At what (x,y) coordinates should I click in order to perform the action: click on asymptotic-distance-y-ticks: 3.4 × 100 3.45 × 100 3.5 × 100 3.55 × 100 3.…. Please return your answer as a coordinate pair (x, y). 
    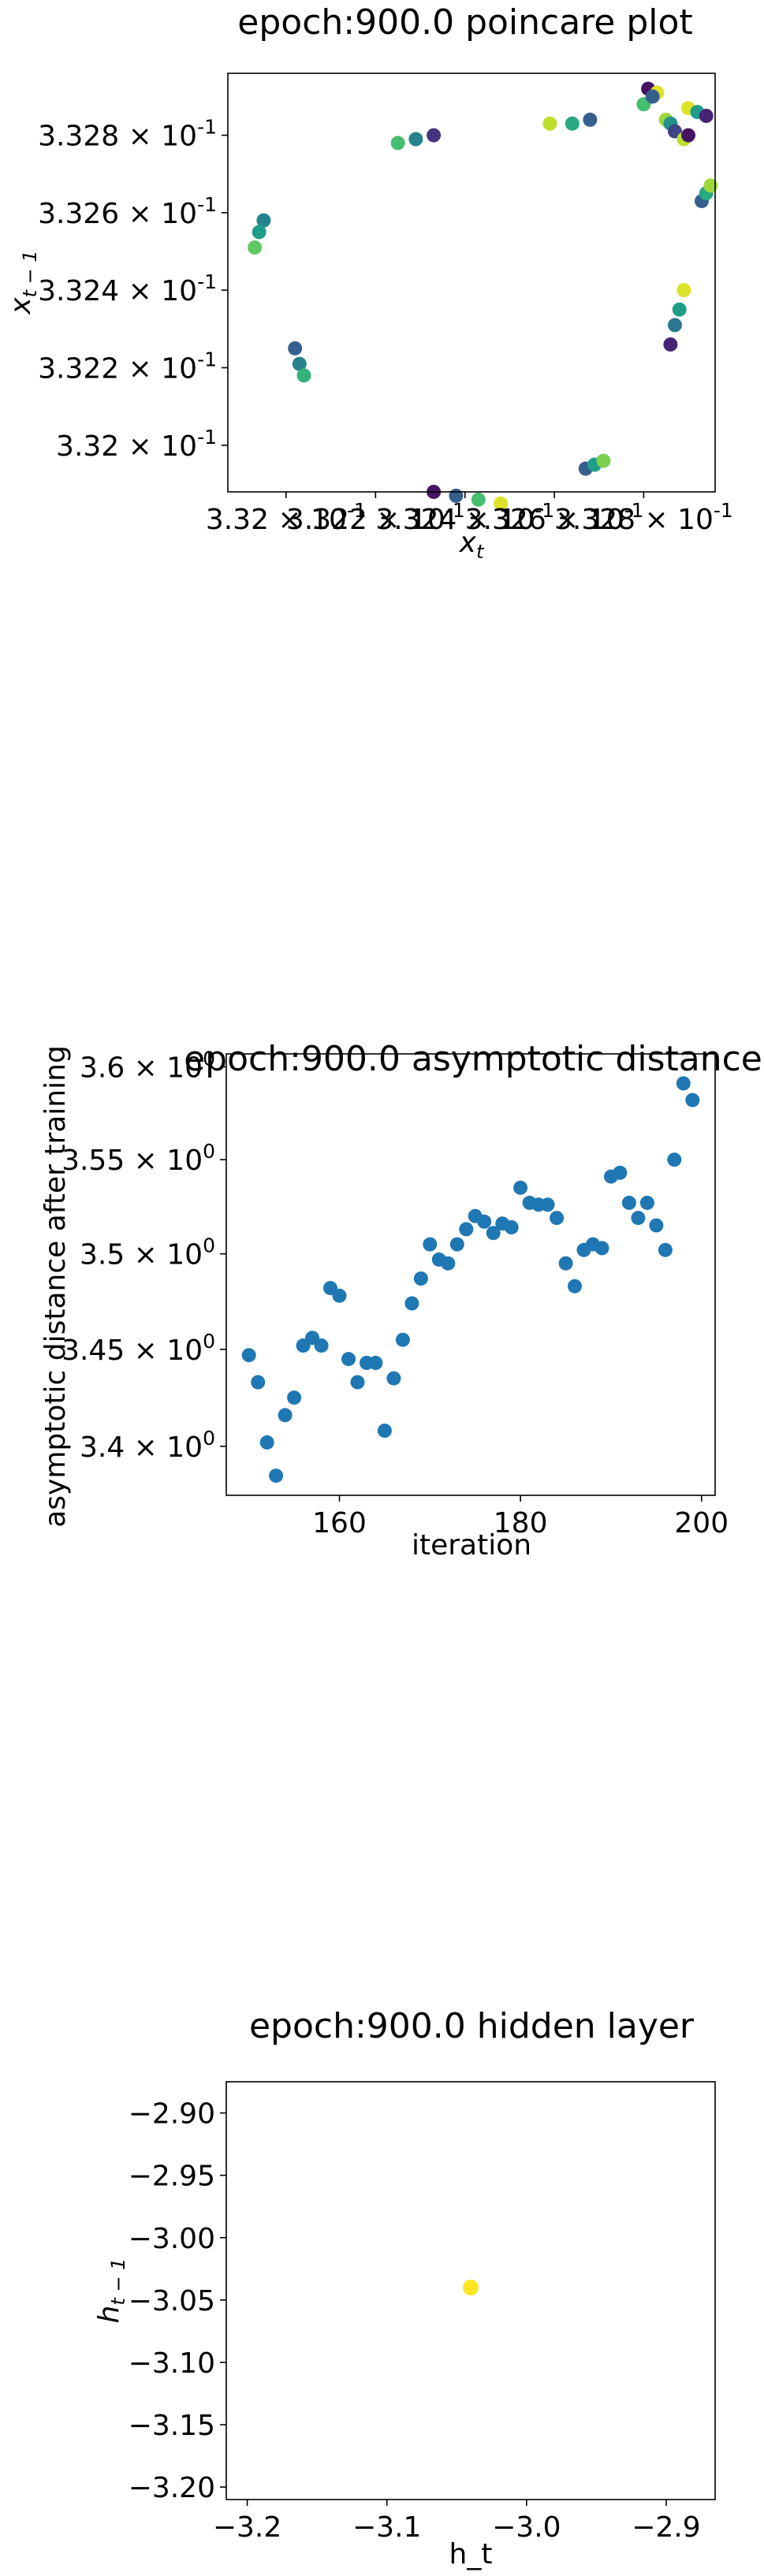
    Looking at the image, I should click on (143, 1255).